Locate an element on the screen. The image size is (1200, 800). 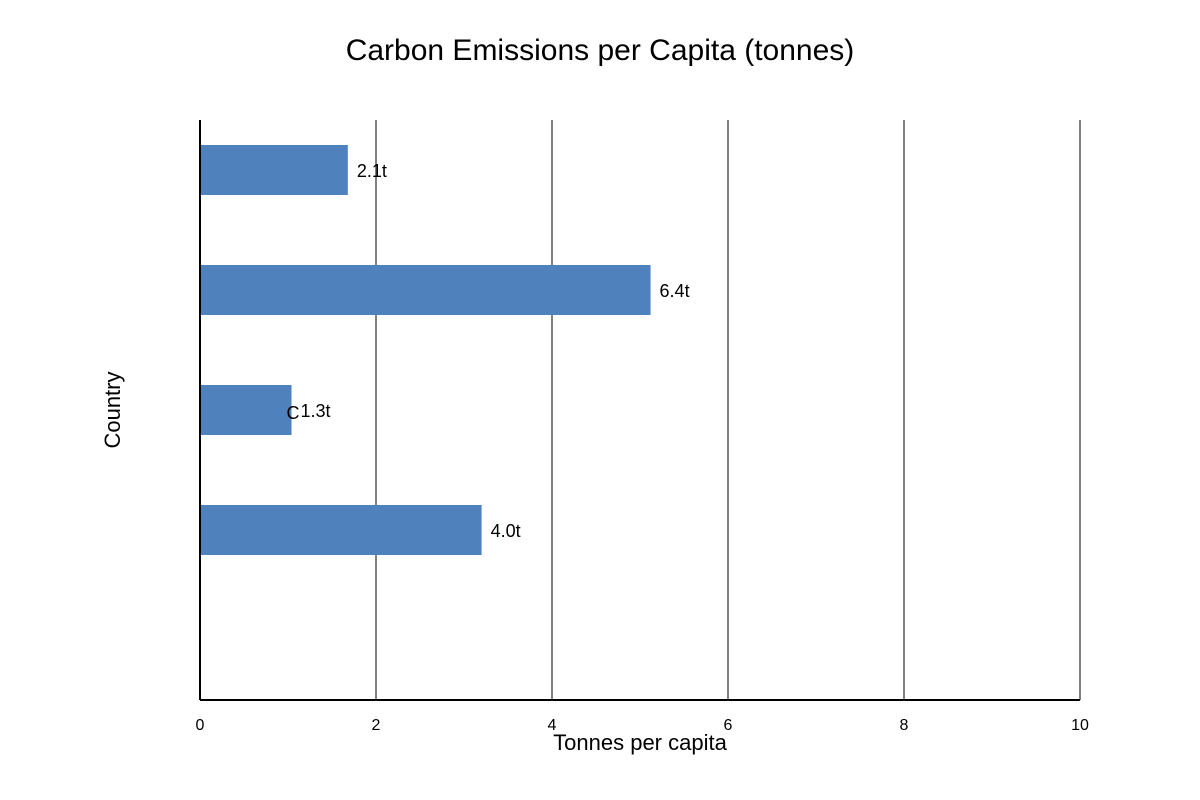
x-tick-label: 2 is located at coordinates (376, 725).